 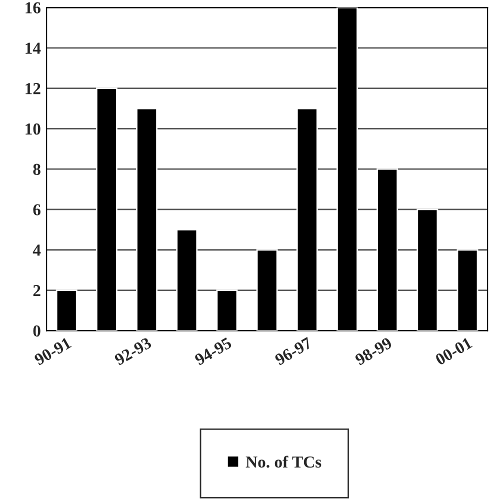 I want to click on y-tick-label: 10, so click(x=33, y=129).